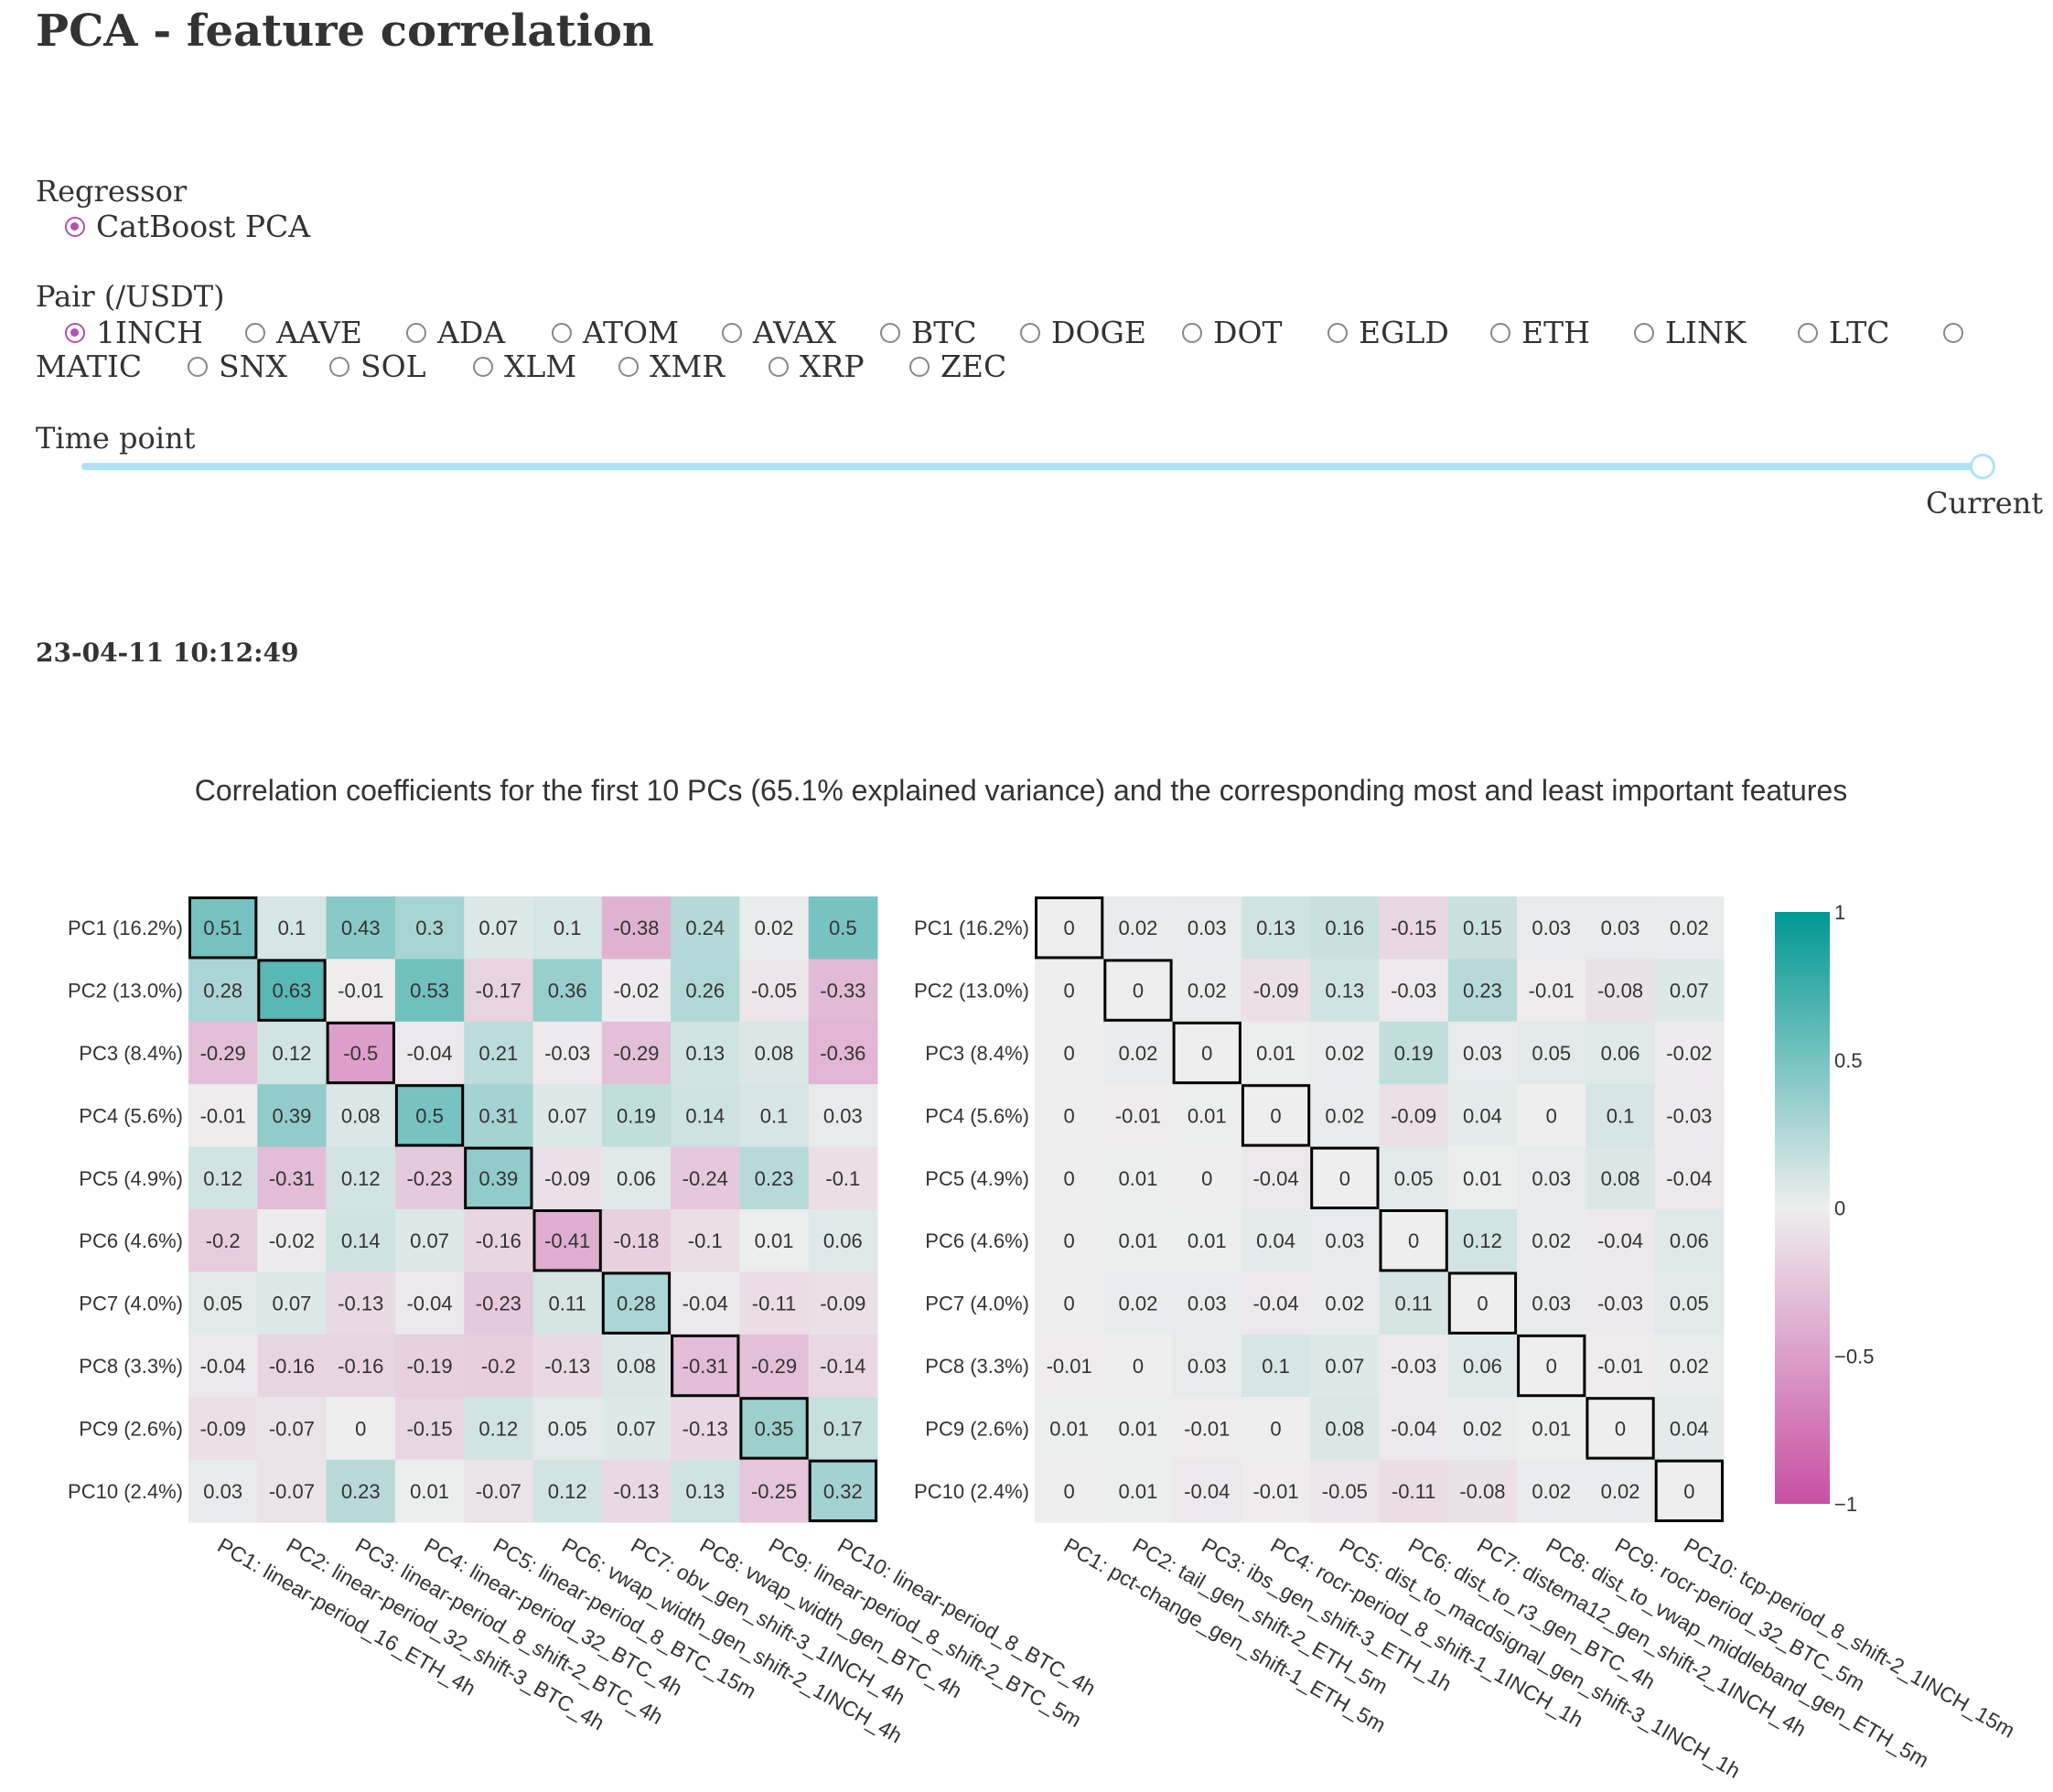 Image resolution: width=2053 pixels, height=1792 pixels. I want to click on pair-option-label: SNX, so click(253, 366).